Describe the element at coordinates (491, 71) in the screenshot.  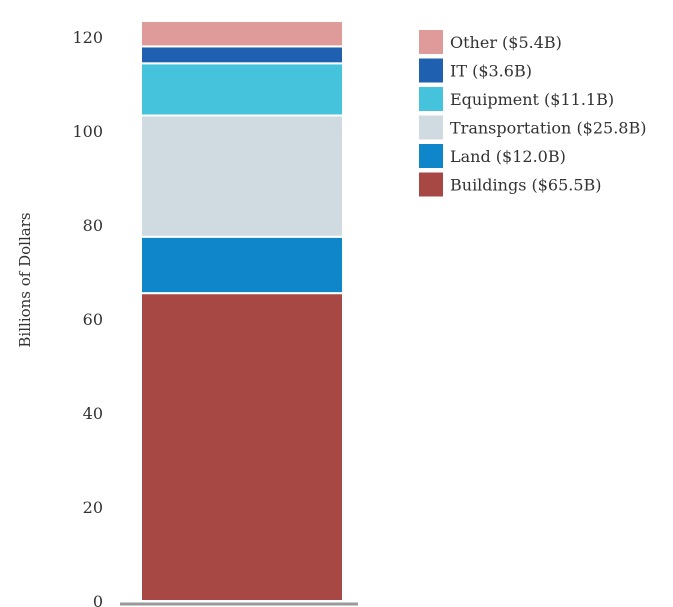
I see `legend-label-4: IT ($3.6B)` at that location.